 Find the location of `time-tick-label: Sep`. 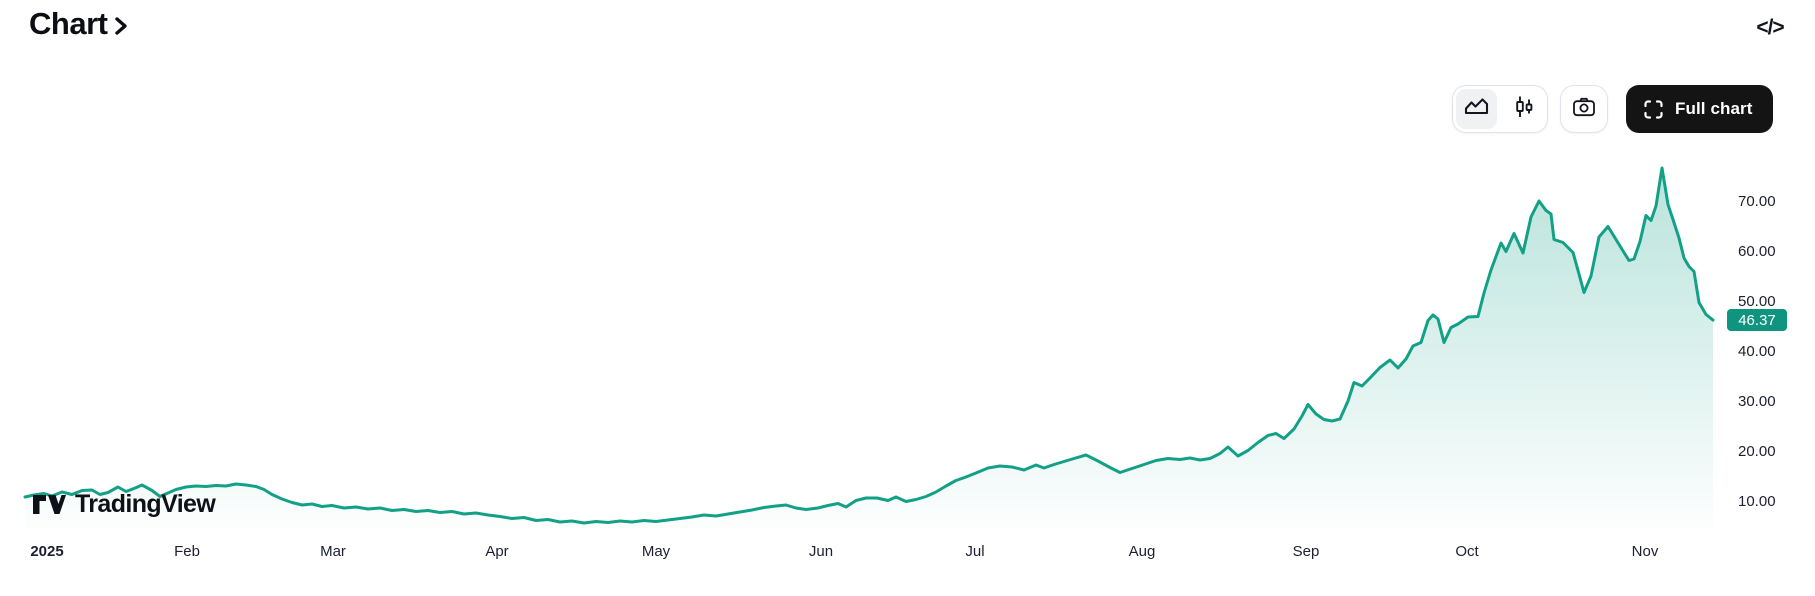

time-tick-label: Sep is located at coordinates (1306, 551).